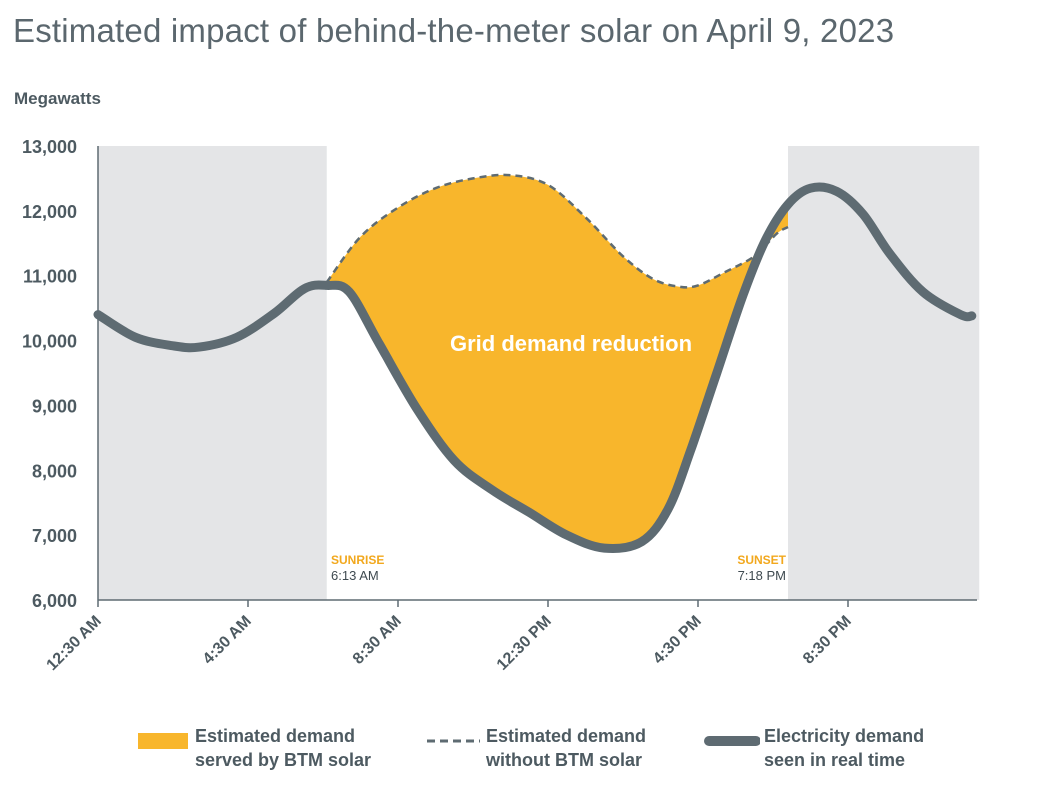  What do you see at coordinates (761, 560) in the screenshot?
I see `sunset-label: SUNSET` at bounding box center [761, 560].